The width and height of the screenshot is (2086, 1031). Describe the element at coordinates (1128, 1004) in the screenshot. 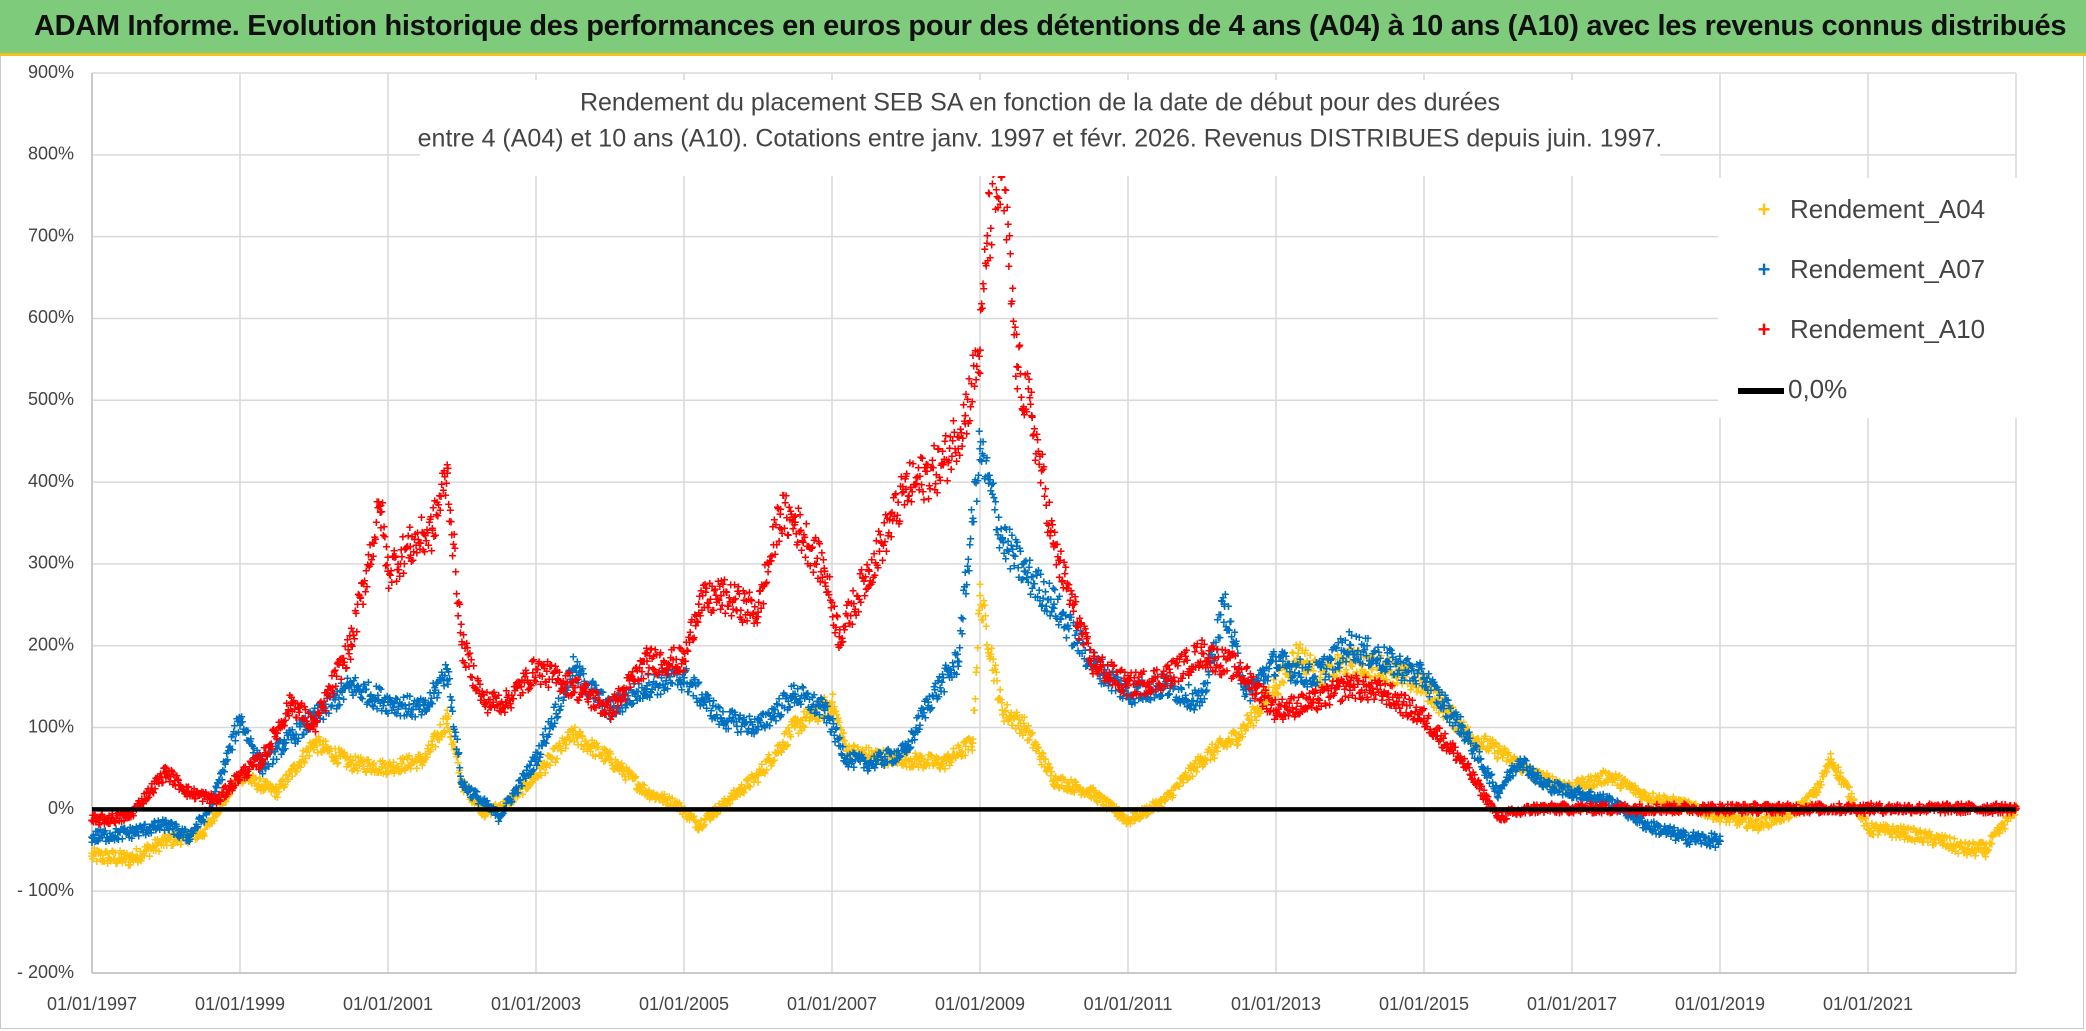

I see `x-tick-label: 01/01/2011` at that location.